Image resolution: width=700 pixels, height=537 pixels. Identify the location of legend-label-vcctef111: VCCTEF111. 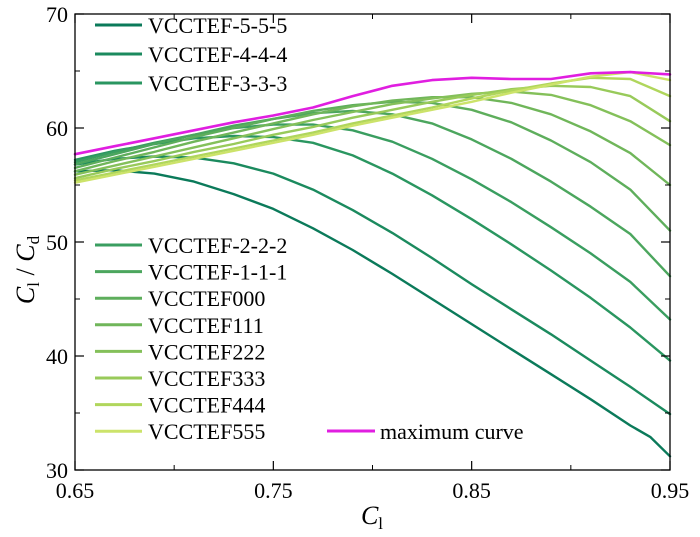
(206, 325).